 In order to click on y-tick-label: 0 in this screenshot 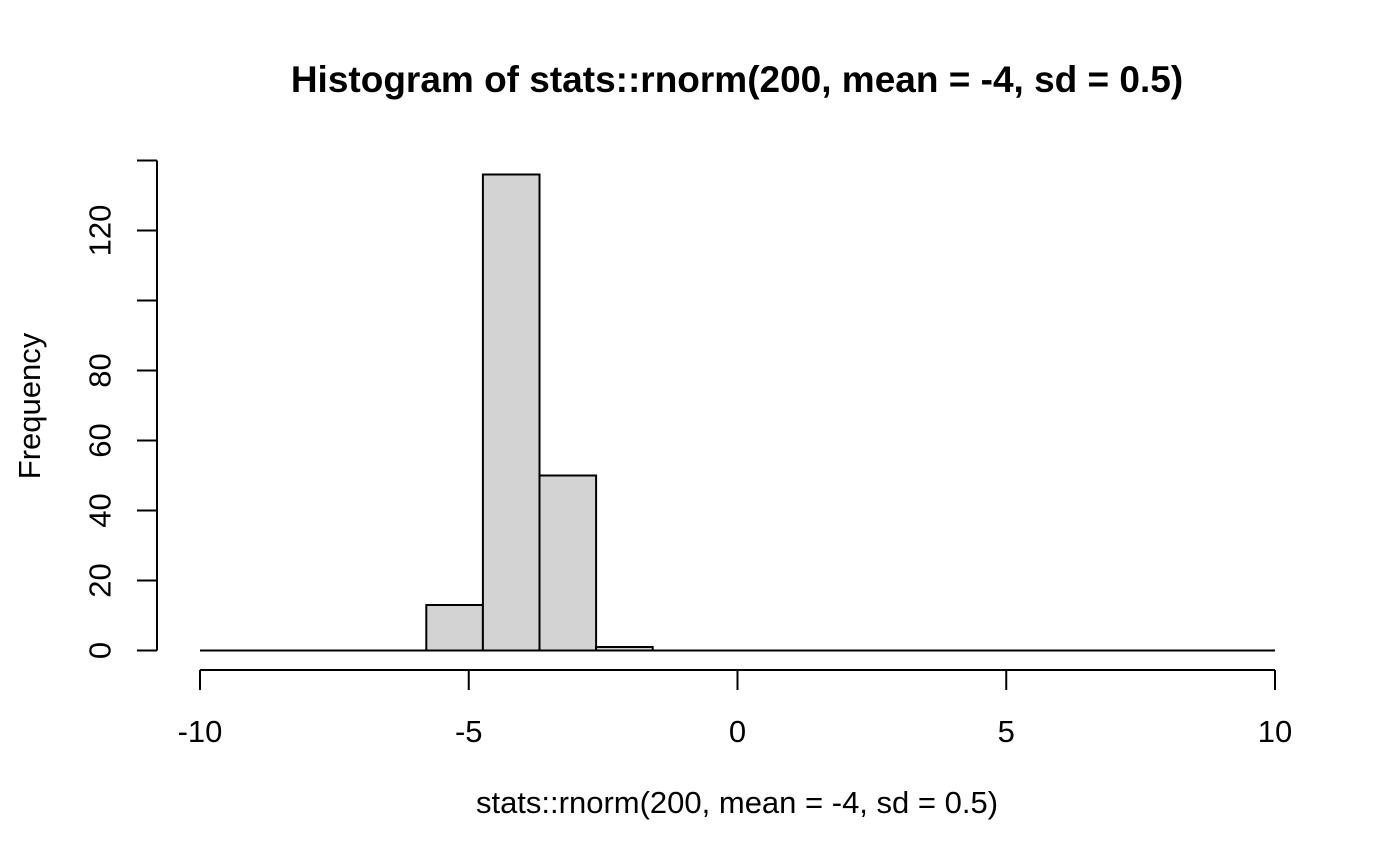, I will do `click(100, 650)`.